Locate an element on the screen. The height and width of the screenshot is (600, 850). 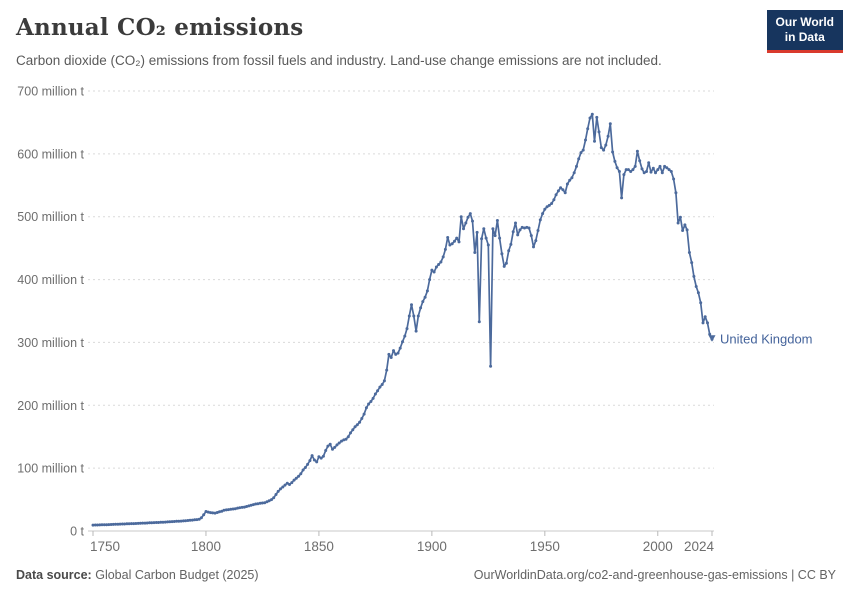
y-tick-label: 600 million t is located at coordinates (50, 154).